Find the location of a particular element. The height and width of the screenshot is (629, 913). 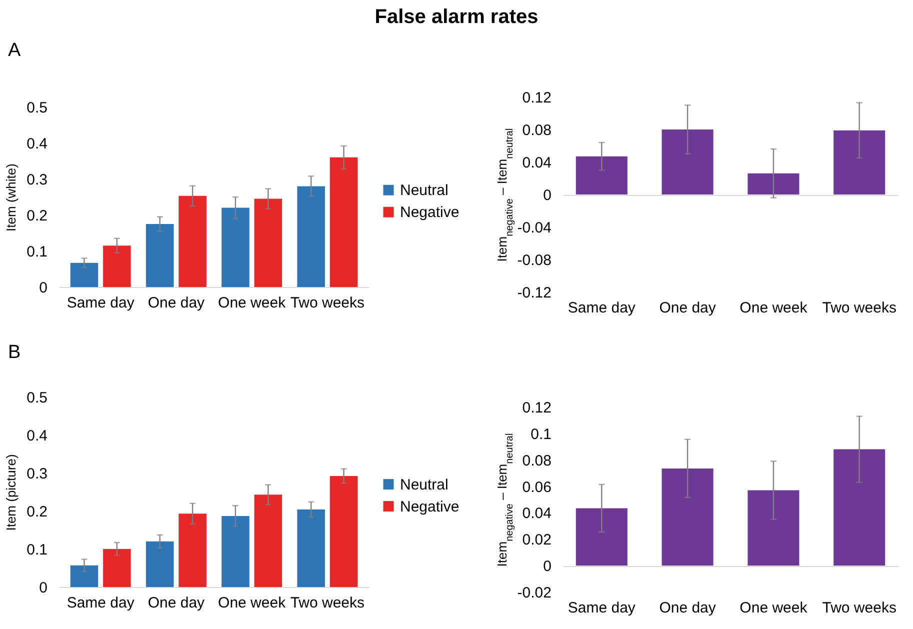

y-tick-label: -0.08 is located at coordinates (534, 260).